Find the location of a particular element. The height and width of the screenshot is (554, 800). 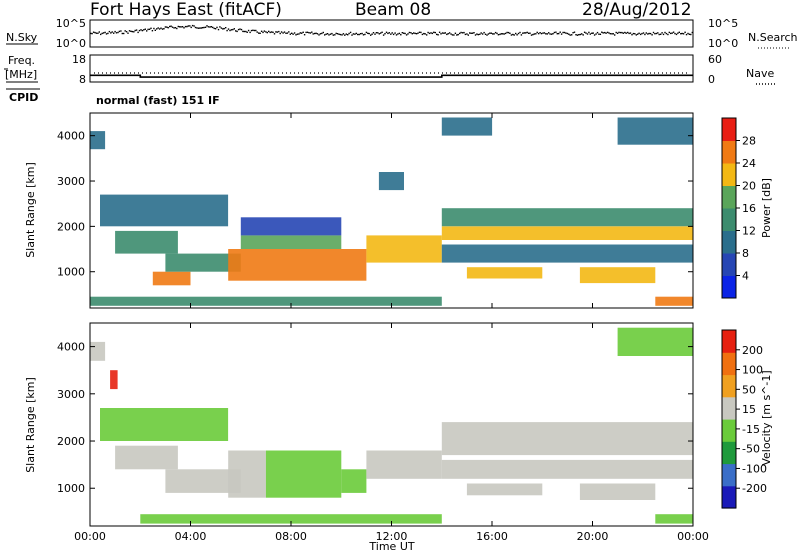

noise-series is located at coordinates (391, 30).